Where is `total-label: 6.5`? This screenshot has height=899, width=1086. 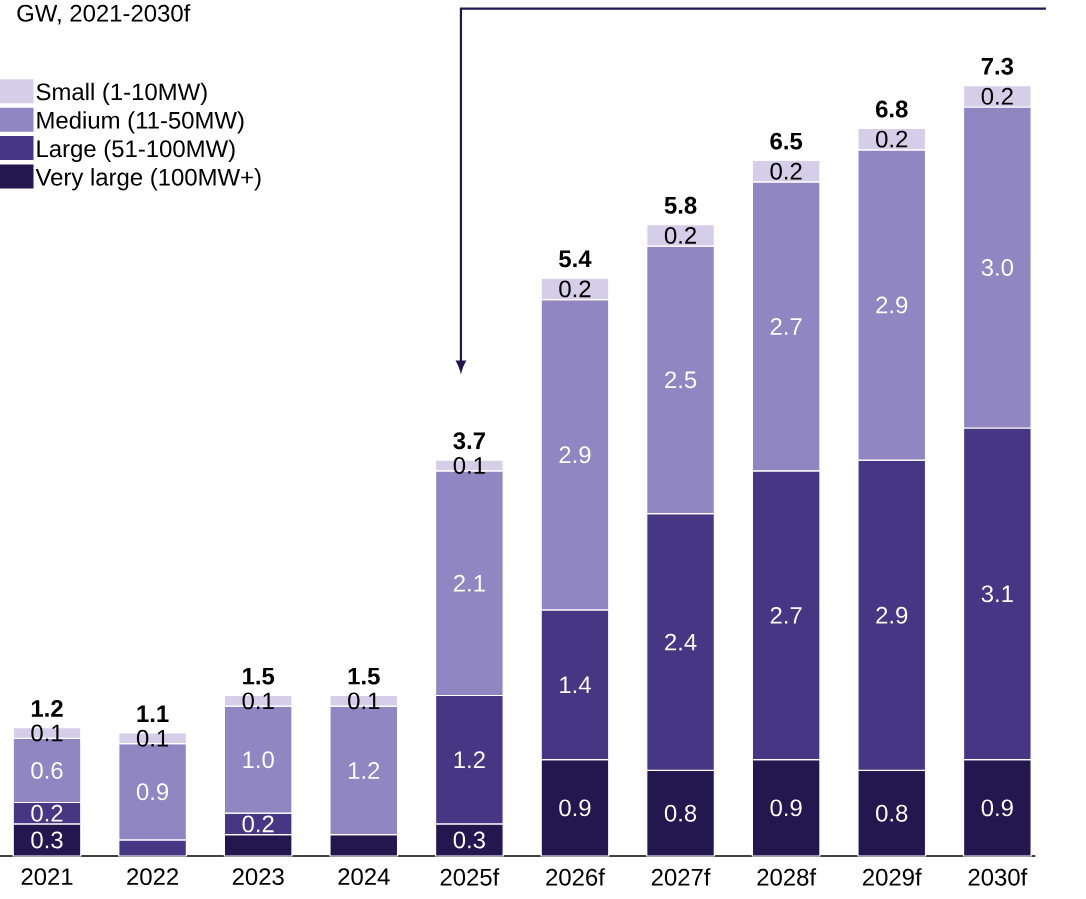 total-label: 6.5 is located at coordinates (786, 141).